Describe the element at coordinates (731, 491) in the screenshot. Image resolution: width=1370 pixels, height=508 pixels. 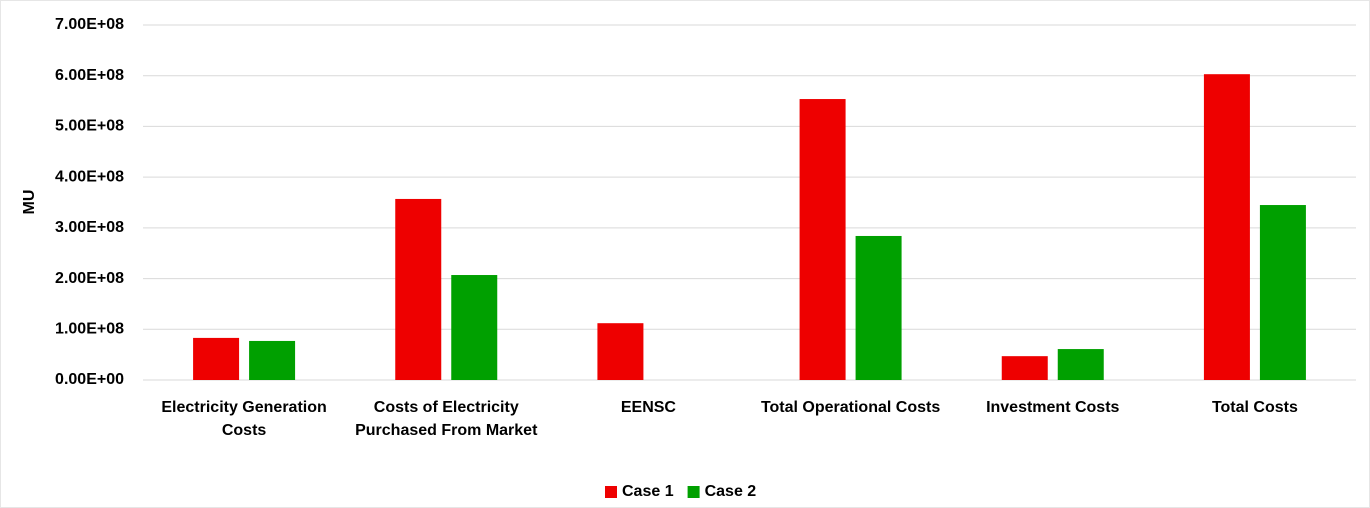
I see `legend-label: Case 2` at that location.